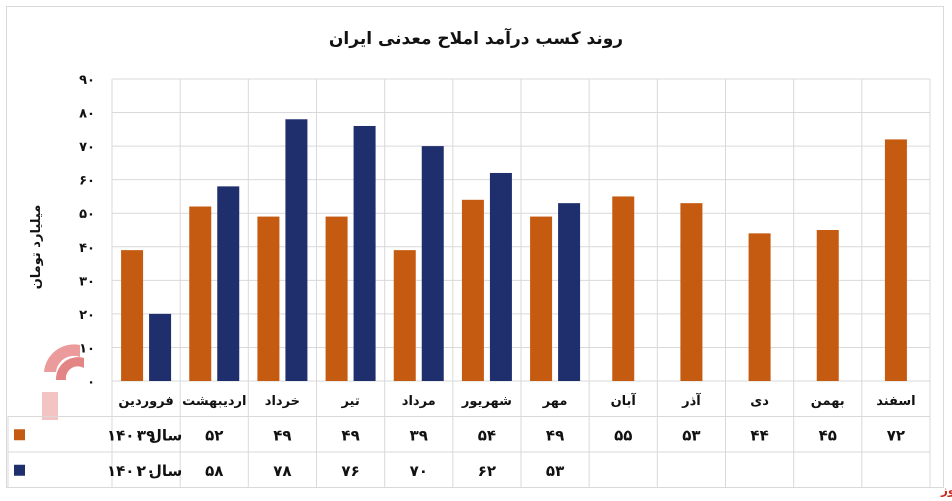 The height and width of the screenshot is (501, 952). I want to click on x-tick-label: مرداد, so click(419, 401).